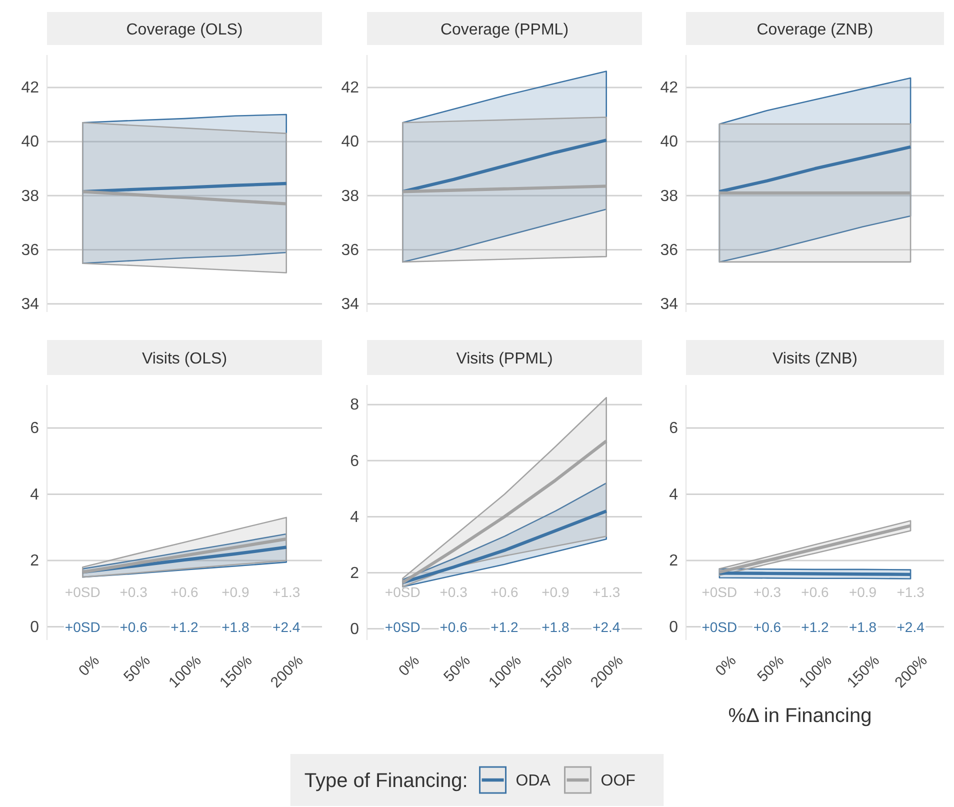 This screenshot has height=807, width=954. What do you see at coordinates (815, 359) in the screenshot?
I see `chart-title: Visits (ZNB)` at bounding box center [815, 359].